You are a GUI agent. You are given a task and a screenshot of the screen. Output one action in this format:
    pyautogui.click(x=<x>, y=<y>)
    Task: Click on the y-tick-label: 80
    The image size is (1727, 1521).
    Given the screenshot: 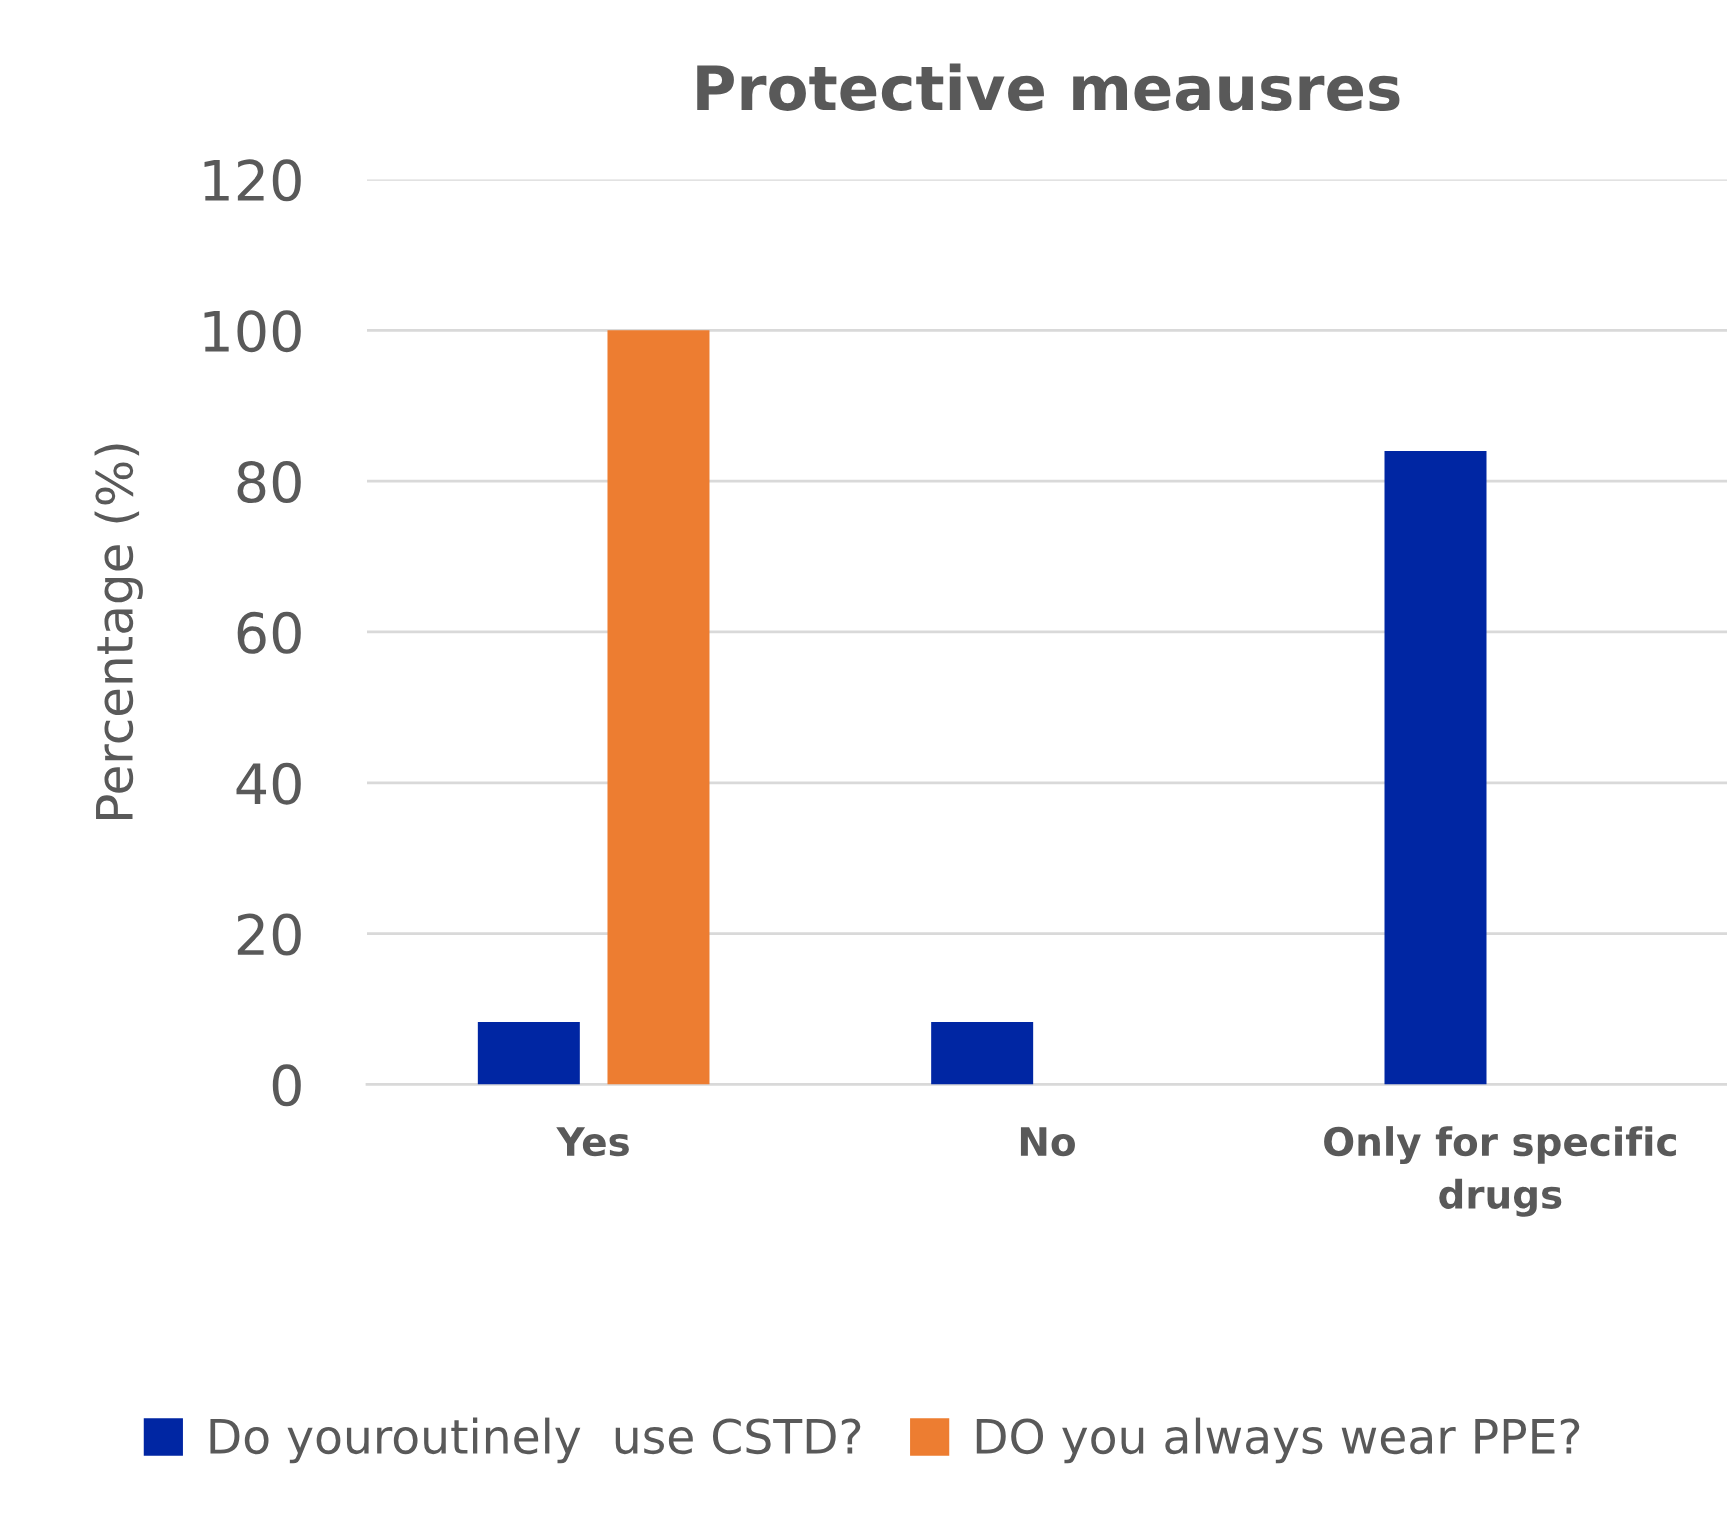 What is the action you would take?
    pyautogui.click(x=269, y=482)
    